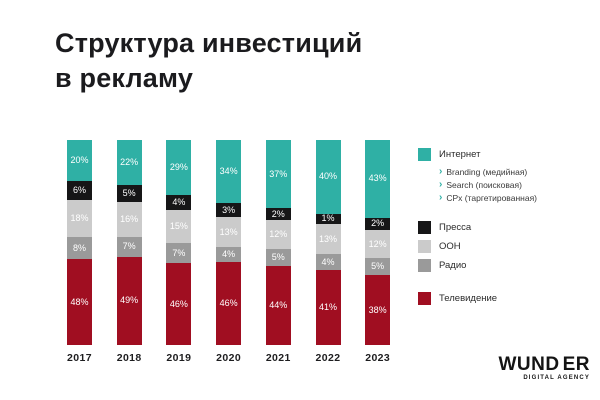 The image size is (600, 400). I want to click on bar-2022: 40% 1% 13% 4% 41% 2022, so click(328, 252).